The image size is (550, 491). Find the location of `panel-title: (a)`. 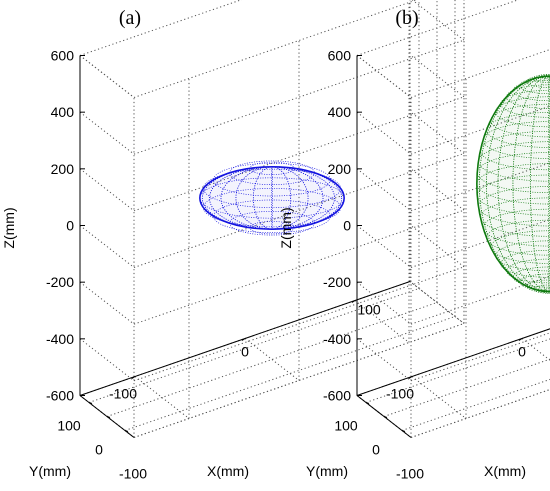

panel-title: (a) is located at coordinates (130, 18).